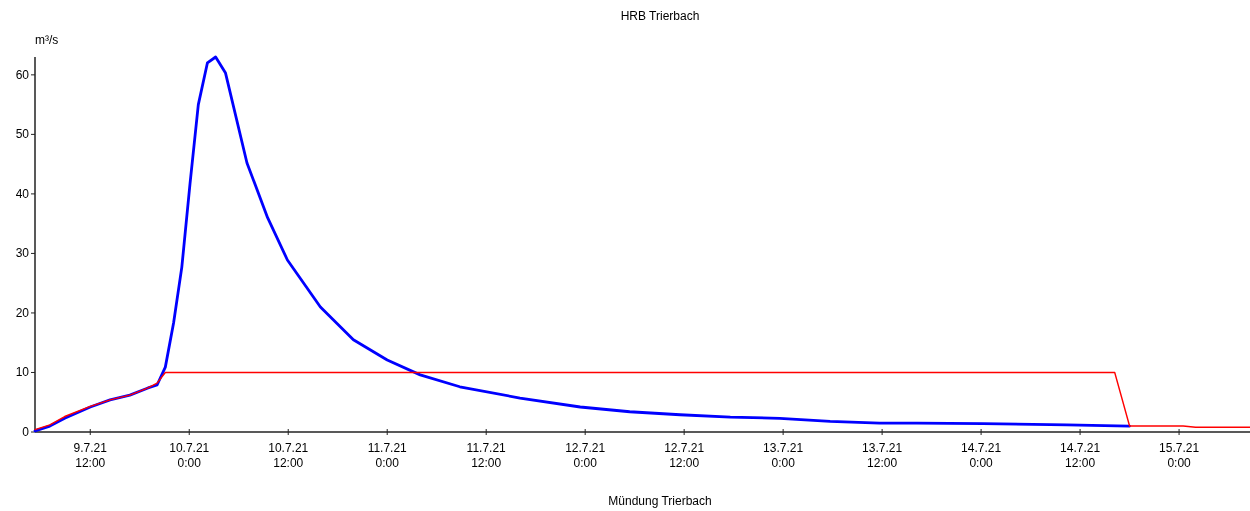 The height and width of the screenshot is (511, 1250). I want to click on x-tick-label: 11.7.21 12:00, so click(486, 455).